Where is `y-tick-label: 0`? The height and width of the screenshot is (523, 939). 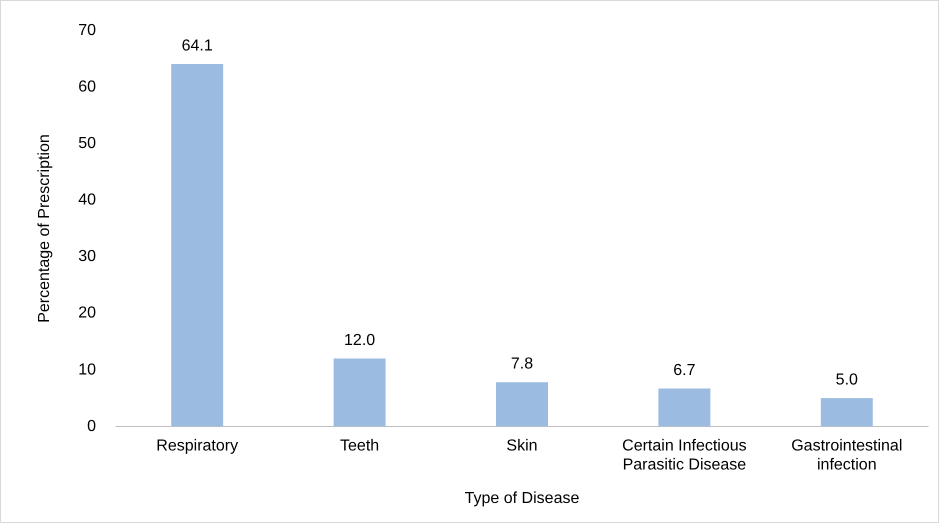 y-tick-label: 0 is located at coordinates (91, 426).